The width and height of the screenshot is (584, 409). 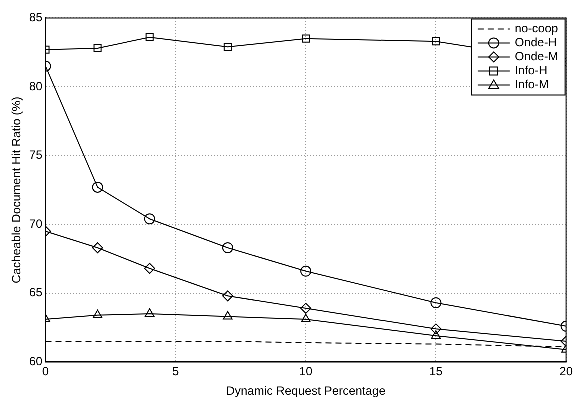 What do you see at coordinates (176, 371) in the screenshot?
I see `x-tick-label: 5` at bounding box center [176, 371].